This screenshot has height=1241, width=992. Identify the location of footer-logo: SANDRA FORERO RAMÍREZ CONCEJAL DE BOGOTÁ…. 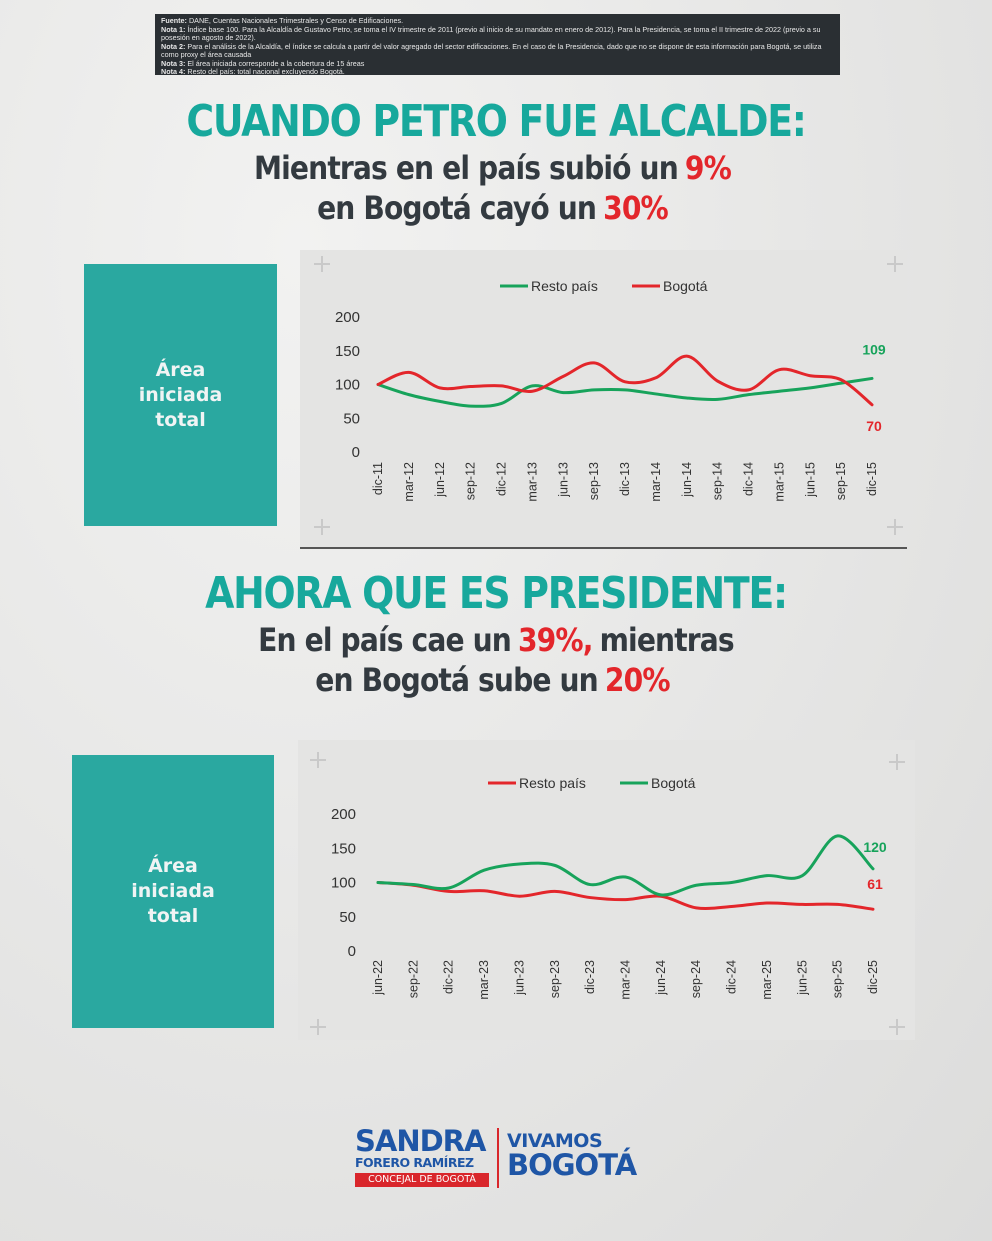
(500, 1159).